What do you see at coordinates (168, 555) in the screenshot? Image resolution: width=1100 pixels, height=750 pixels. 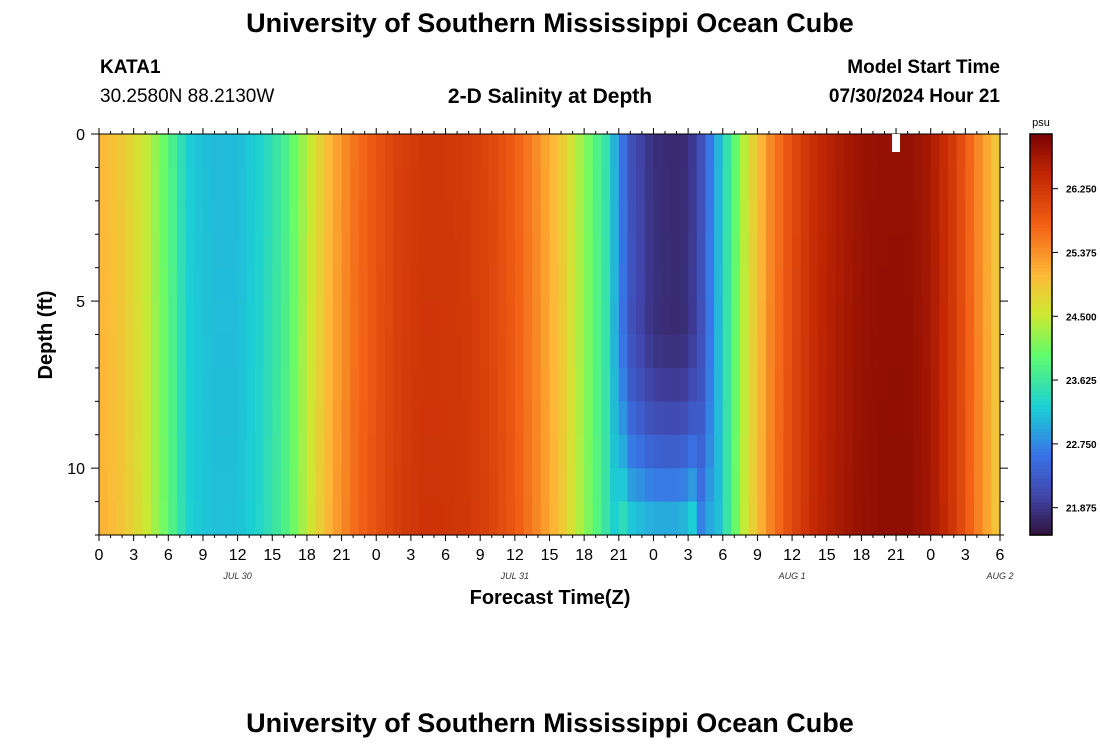 I see `x-tick-label: 6` at bounding box center [168, 555].